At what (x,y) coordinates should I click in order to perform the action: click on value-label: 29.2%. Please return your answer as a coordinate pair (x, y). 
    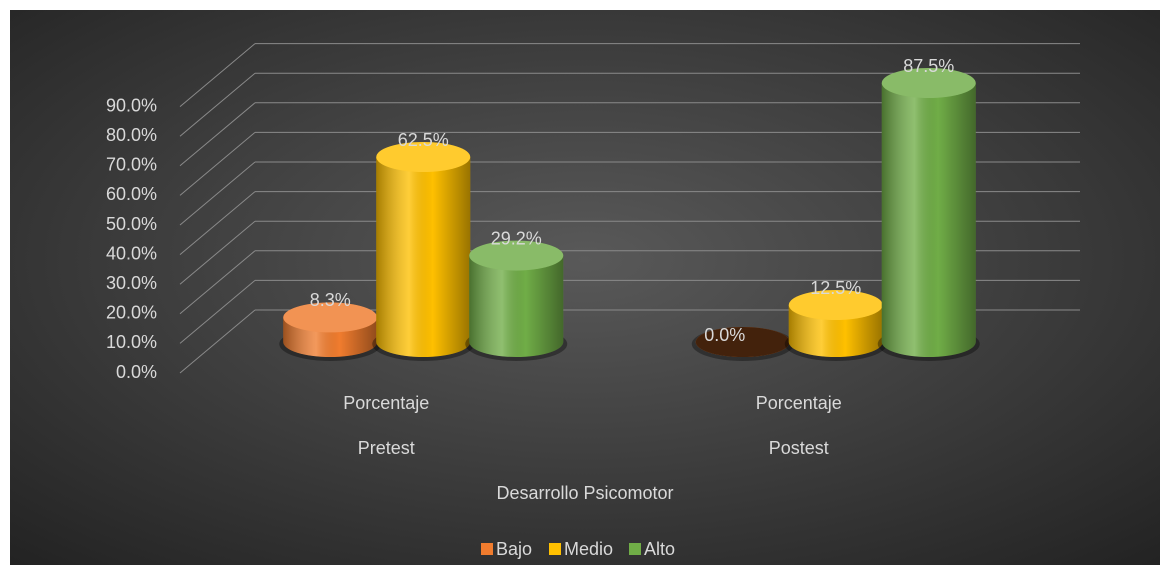
    Looking at the image, I should click on (516, 238).